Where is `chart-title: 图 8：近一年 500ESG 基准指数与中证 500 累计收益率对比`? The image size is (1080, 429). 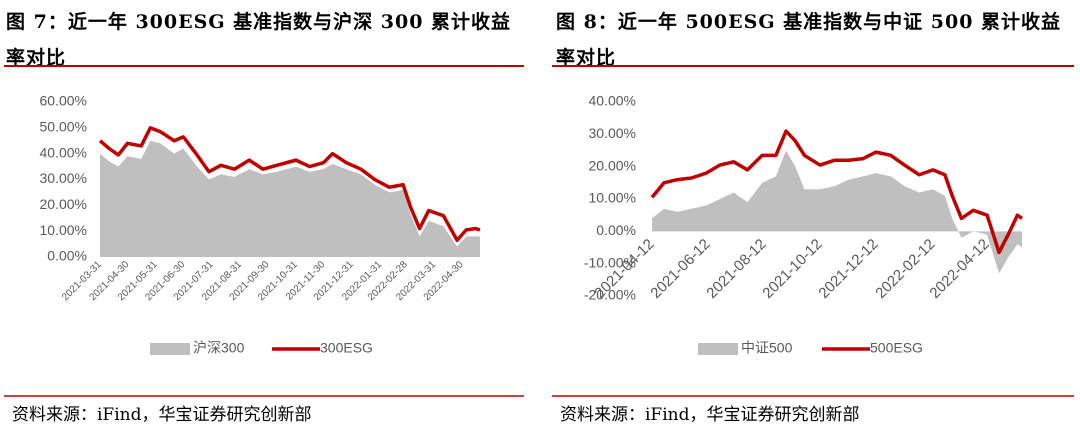
chart-title: 图 8：近一年 500ESG 基准指数与中证 500 累计收益率对比 is located at coordinates (809, 40).